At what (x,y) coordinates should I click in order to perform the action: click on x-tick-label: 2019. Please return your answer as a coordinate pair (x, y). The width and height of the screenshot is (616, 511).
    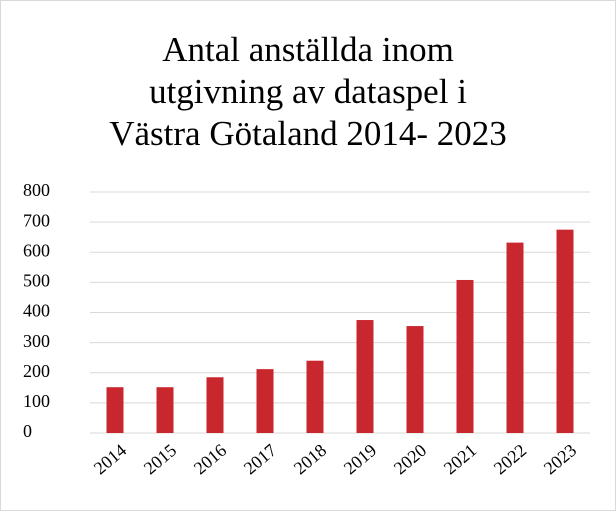
    Looking at the image, I should click on (360, 459).